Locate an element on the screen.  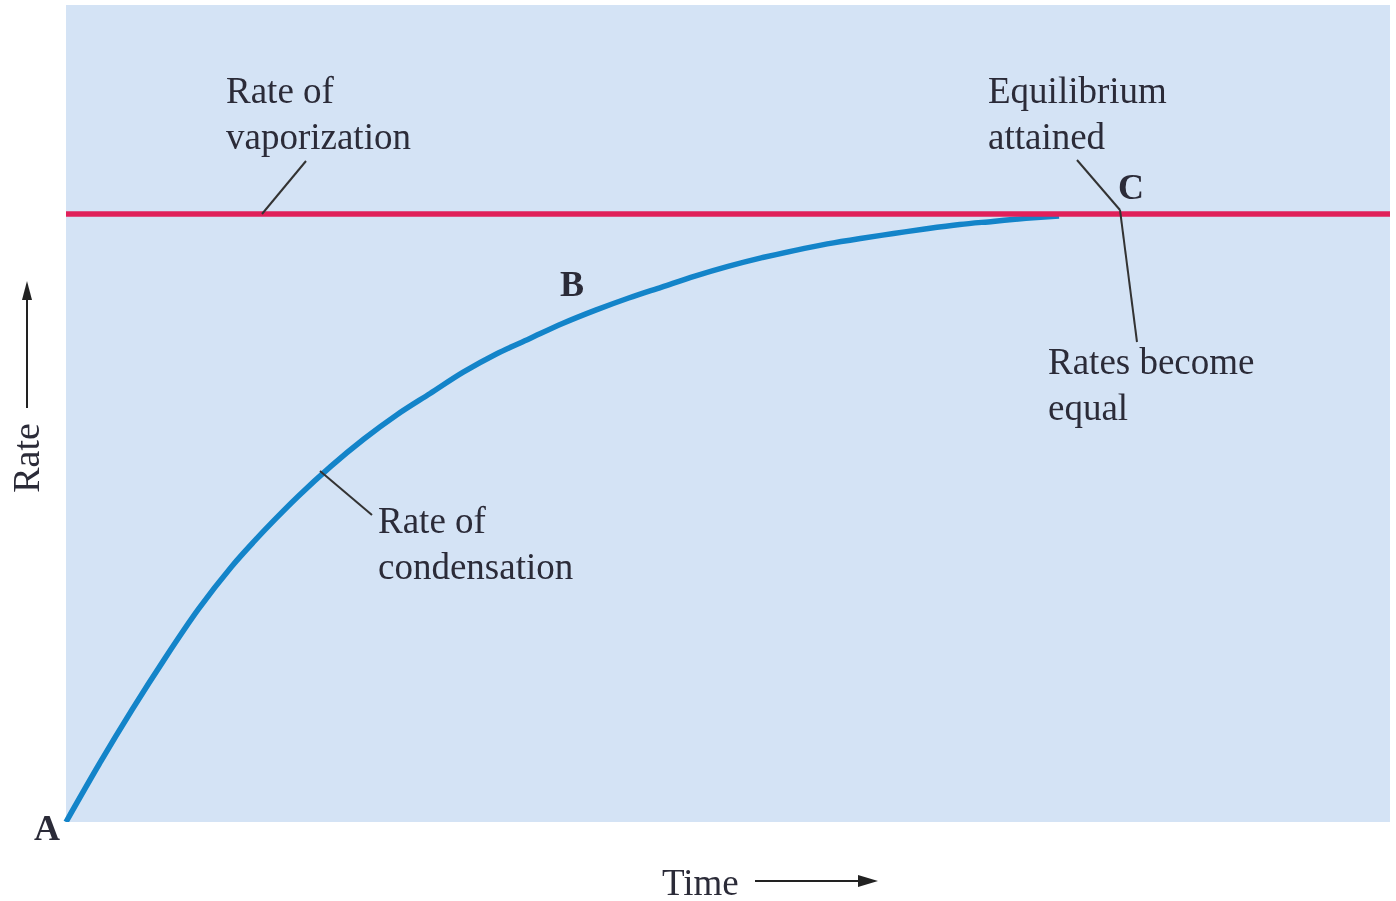
y-axis-title: Rate is located at coordinates (26, 458).